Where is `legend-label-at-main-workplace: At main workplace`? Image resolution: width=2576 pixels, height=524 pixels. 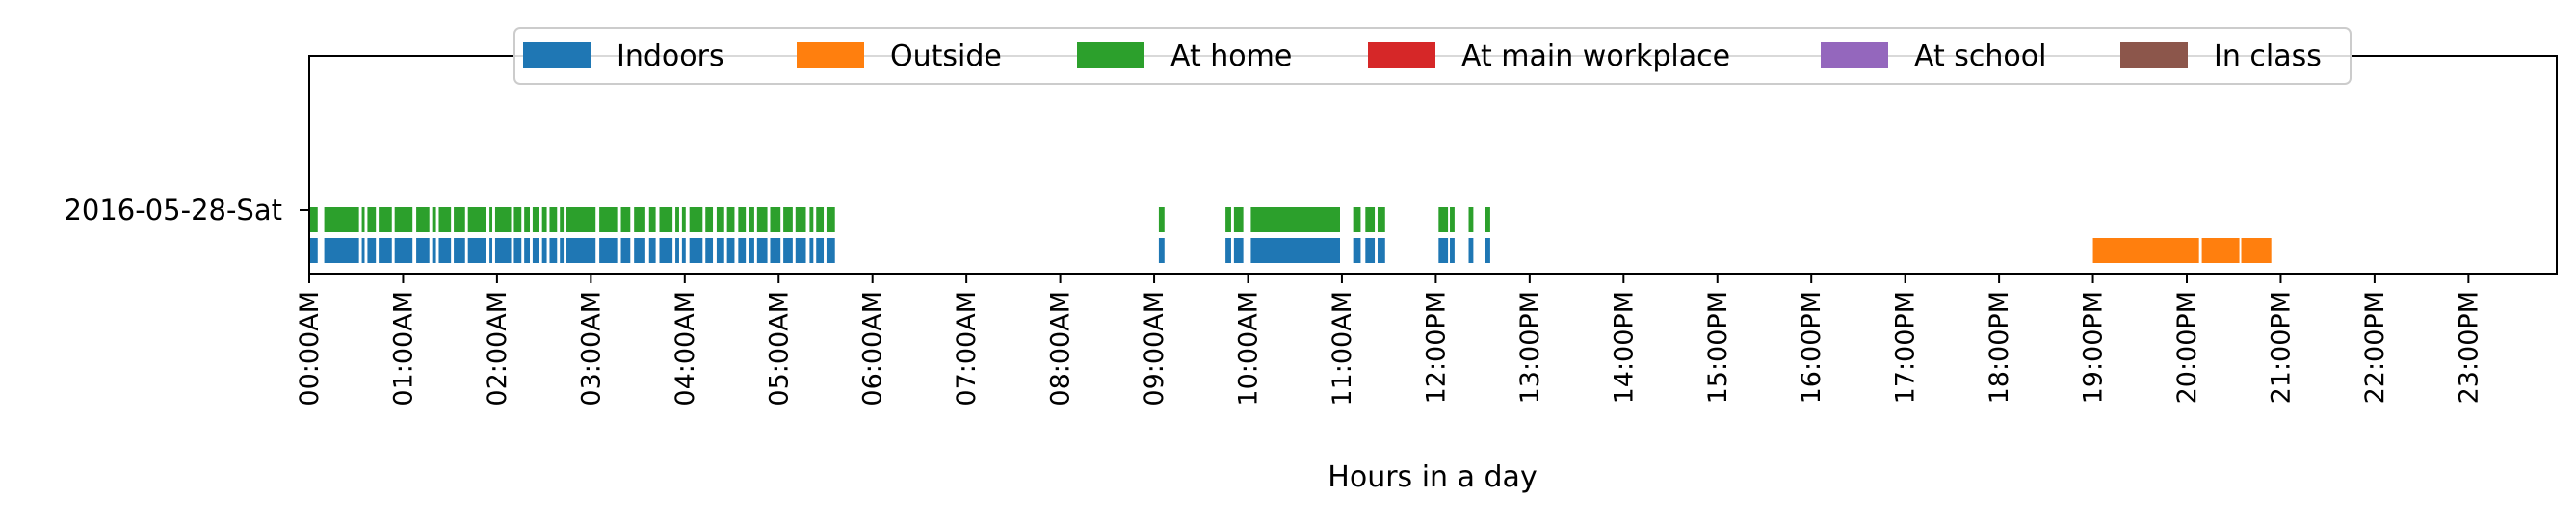 legend-label-at-main-workplace: At main workplace is located at coordinates (1596, 56).